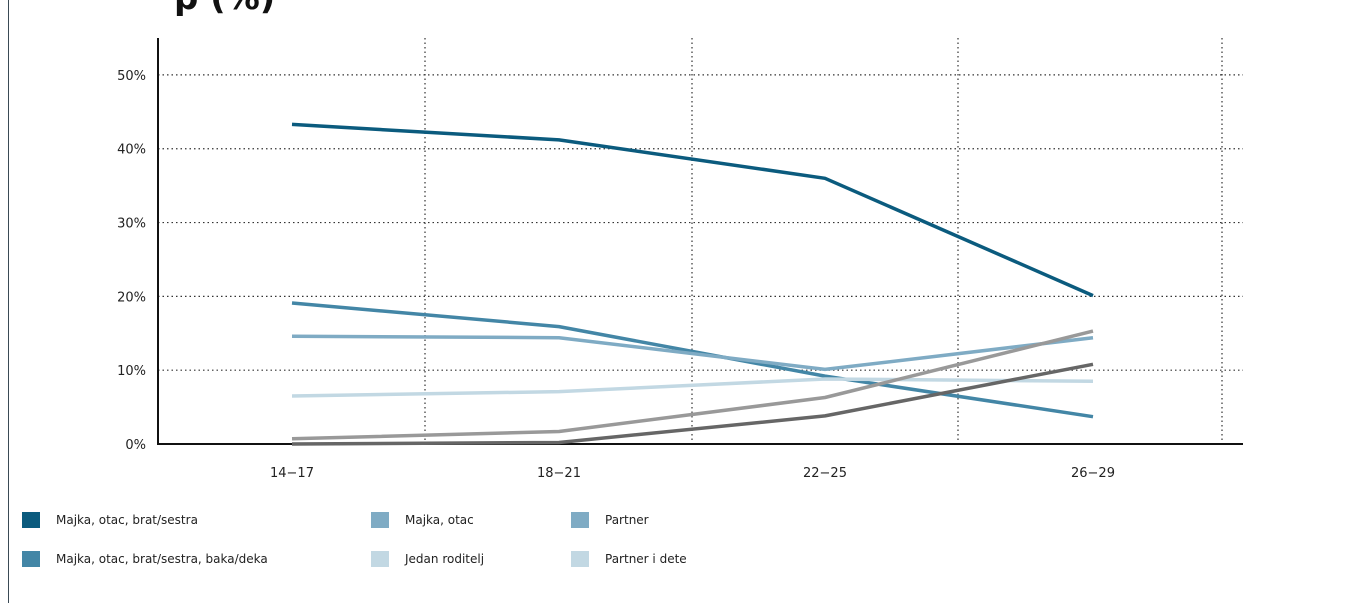 The image size is (1355, 603). I want to click on legend-label: Majka, otac, so click(439, 520).